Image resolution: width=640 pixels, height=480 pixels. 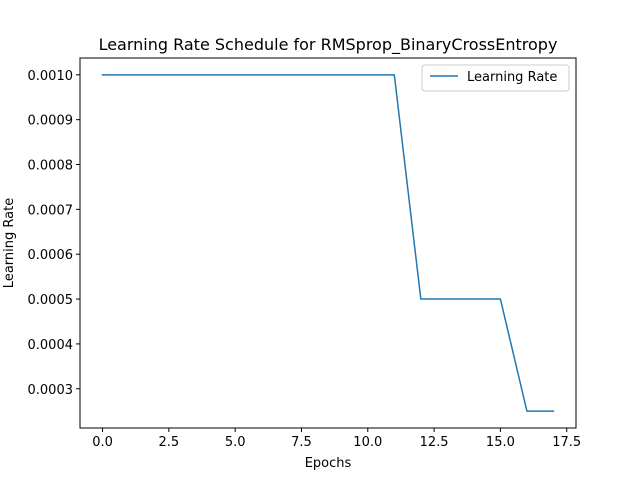 I want to click on x-tick-label: 15.0, so click(x=500, y=442).